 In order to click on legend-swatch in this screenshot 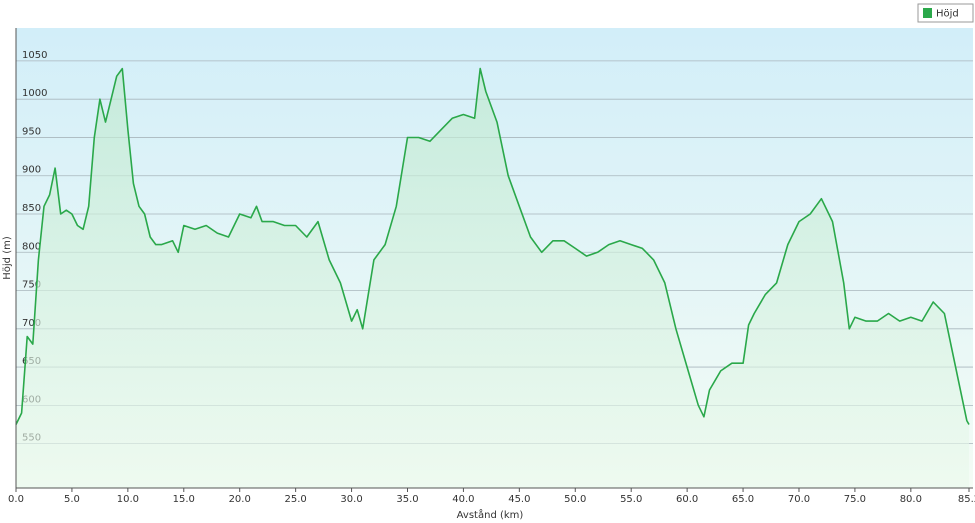, I will do `click(927, 13)`.